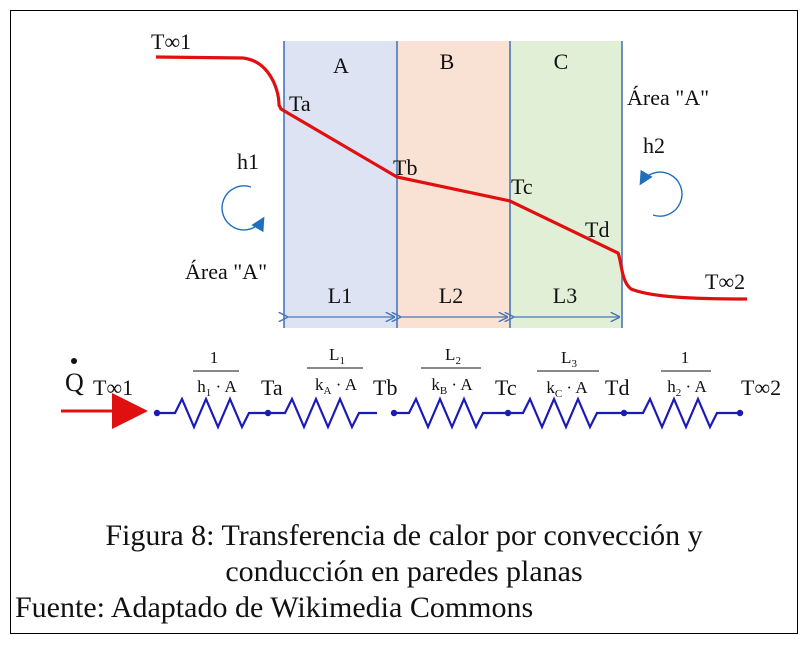 This screenshot has width=810, height=646. What do you see at coordinates (243, 209) in the screenshot?
I see `circular-arrow-left-icon` at bounding box center [243, 209].